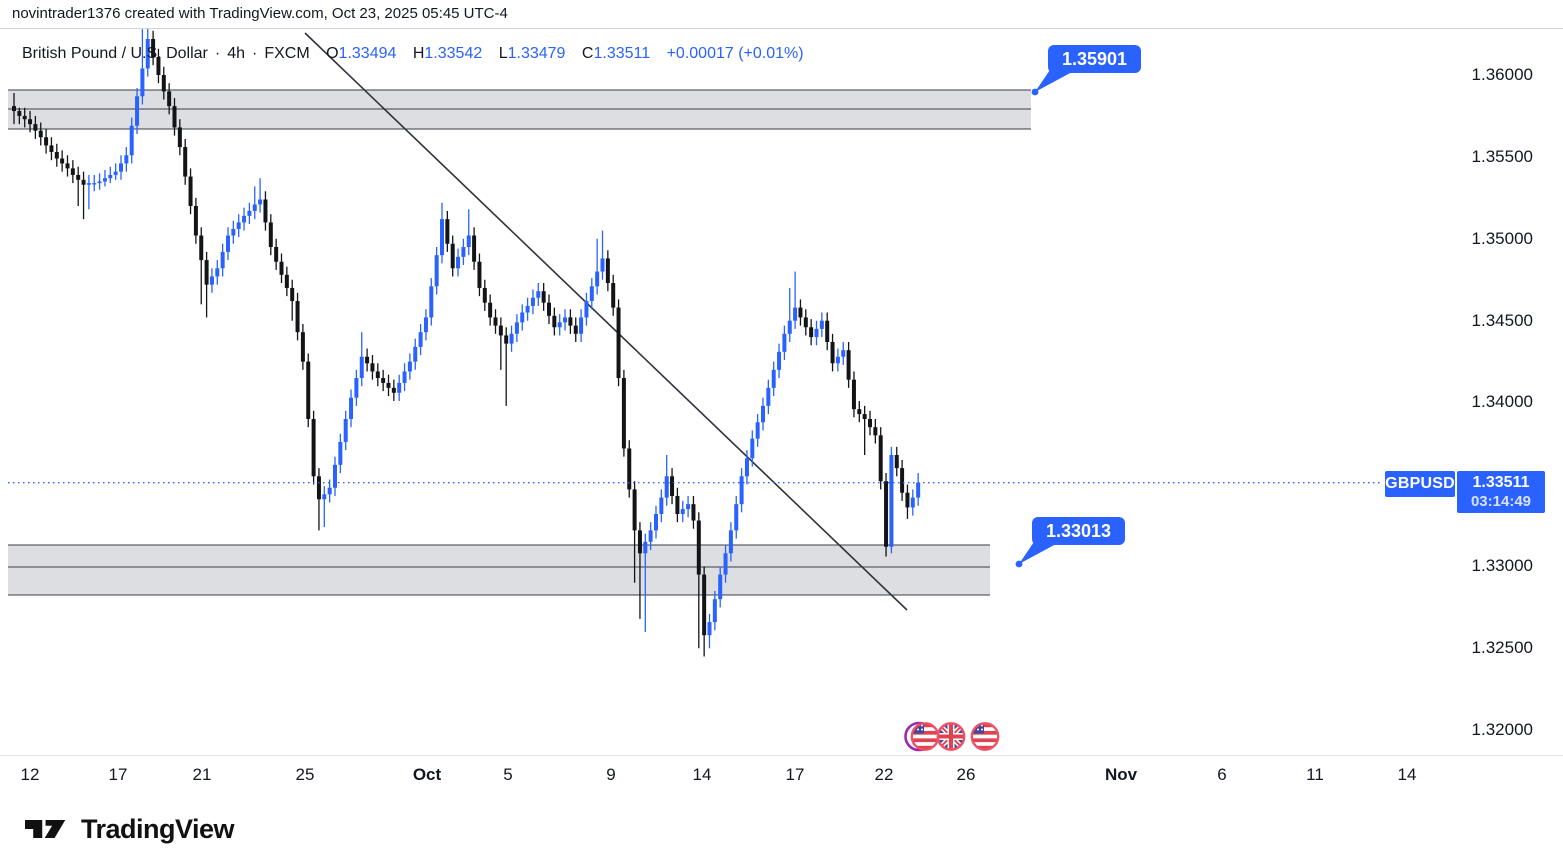 This screenshot has height=868, width=1563. What do you see at coordinates (1502, 320) in the screenshot?
I see `price-axis-label: 1.34500` at bounding box center [1502, 320].